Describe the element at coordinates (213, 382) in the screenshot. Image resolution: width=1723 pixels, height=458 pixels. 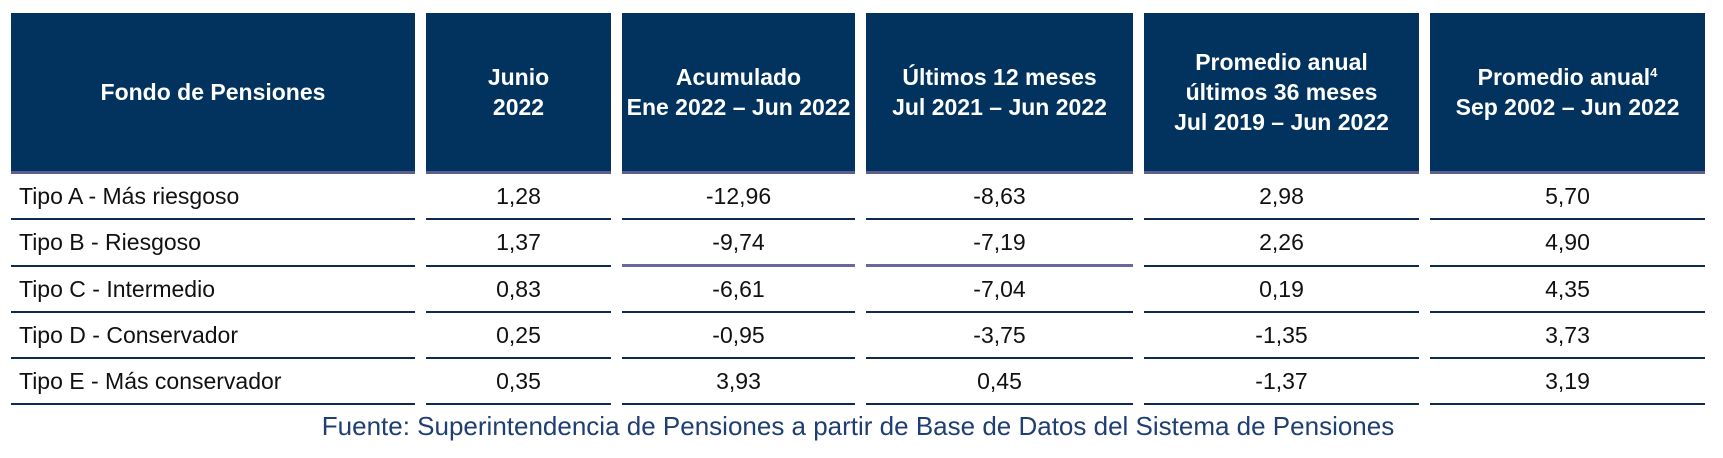
I see `fund-name-cell: Tipo E - Más conservador` at that location.